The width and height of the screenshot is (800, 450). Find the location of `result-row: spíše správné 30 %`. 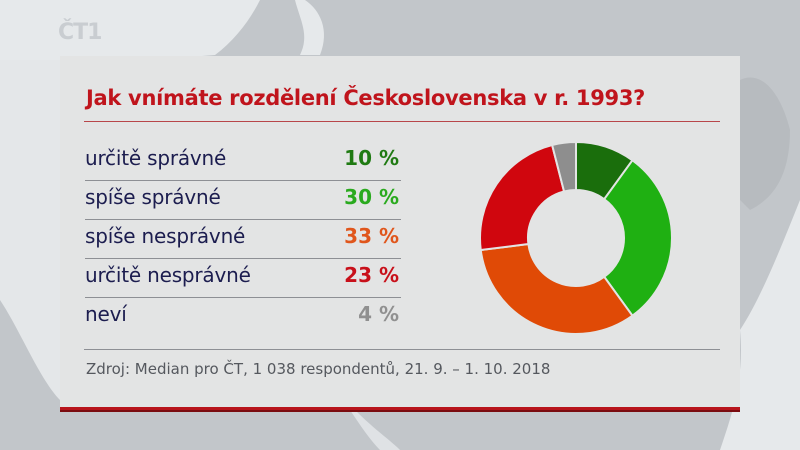

result-row: spíše správné 30 % is located at coordinates (243, 200).